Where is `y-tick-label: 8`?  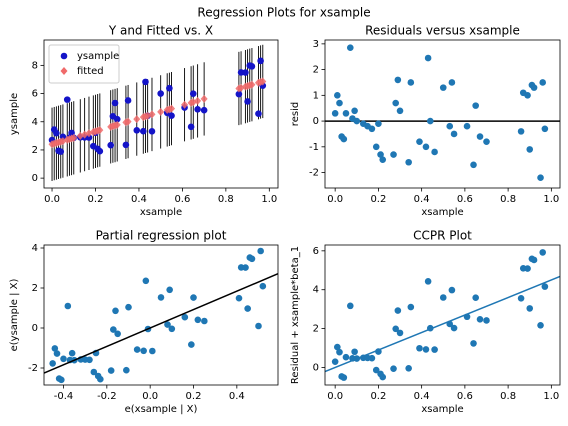 y-tick-label: 8 is located at coordinates (35, 65).